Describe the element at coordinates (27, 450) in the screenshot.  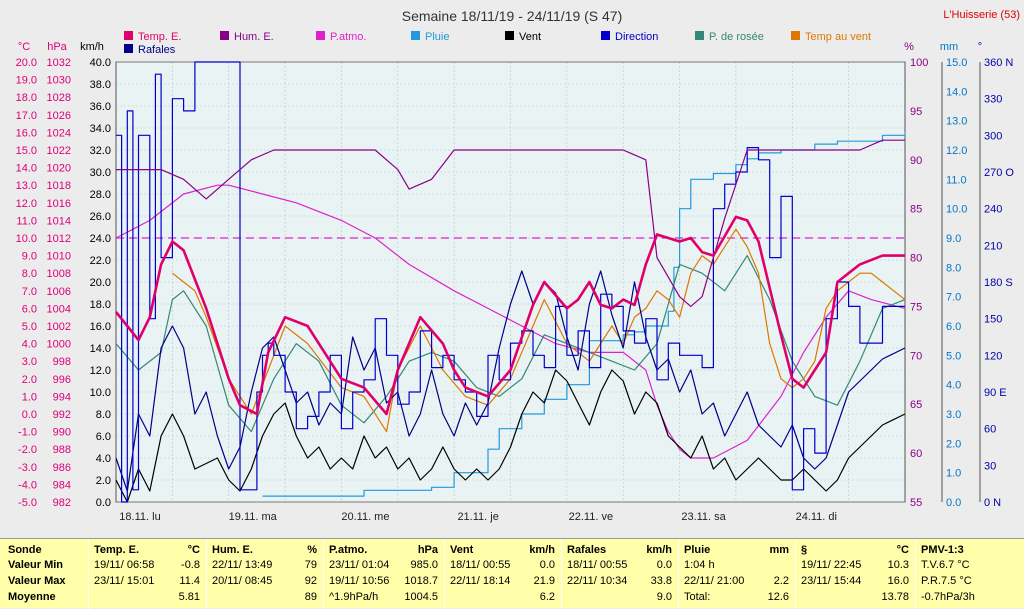
I see `axis-tick-label: -2.0` at that location.